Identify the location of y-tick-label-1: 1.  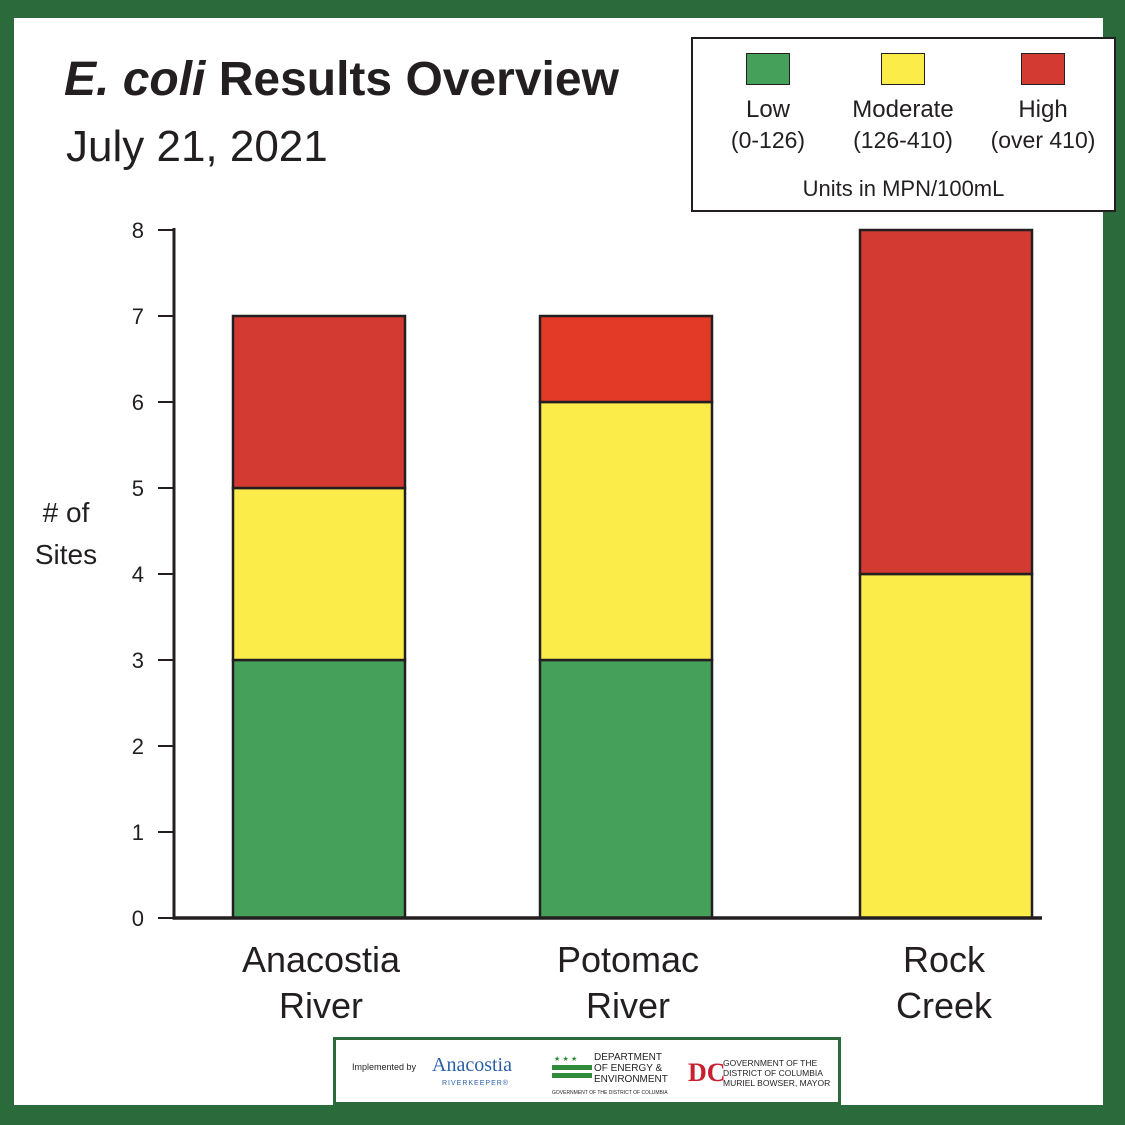
(138, 832).